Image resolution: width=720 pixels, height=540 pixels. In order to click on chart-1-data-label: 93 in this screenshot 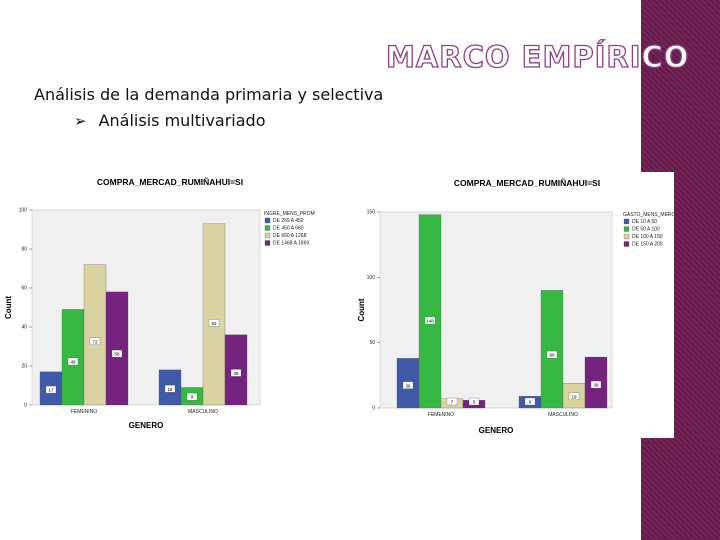, I will do `click(214, 323)`.